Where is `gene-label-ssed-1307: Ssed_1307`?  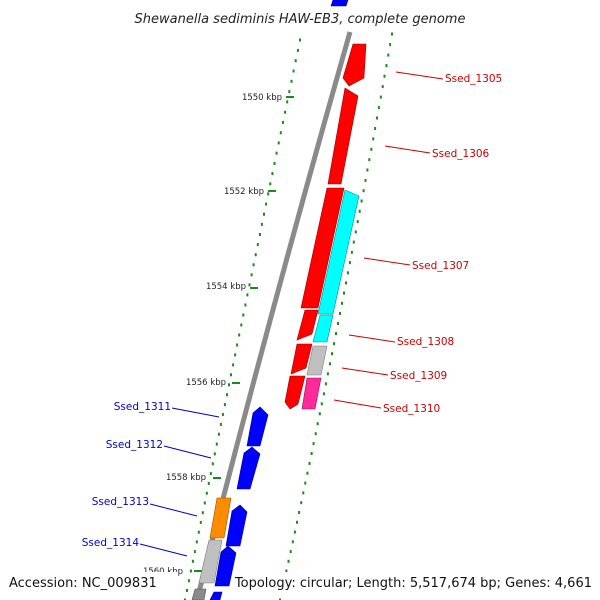
gene-label-ssed-1307: Ssed_1307 is located at coordinates (440, 266).